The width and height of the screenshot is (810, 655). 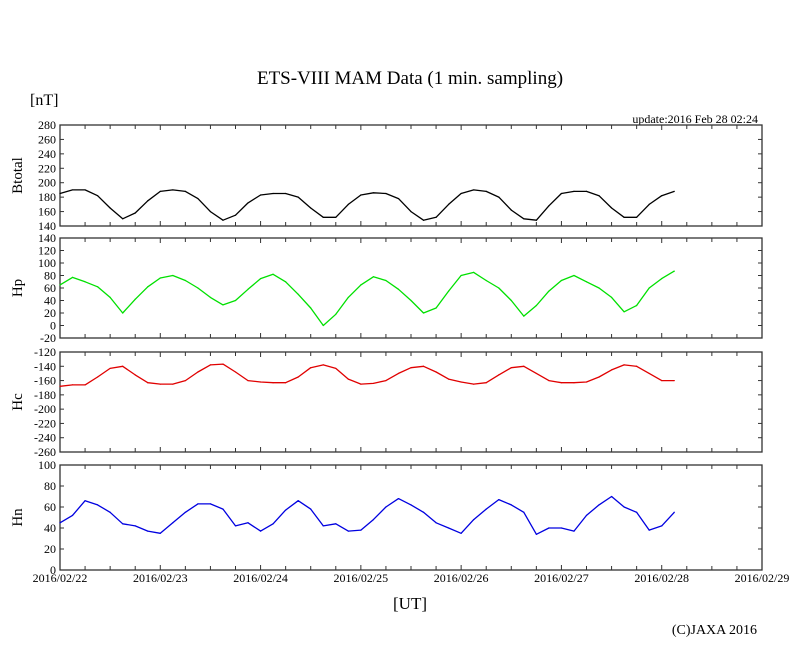 I want to click on y-axis-label: Hc, so click(x=18, y=402).